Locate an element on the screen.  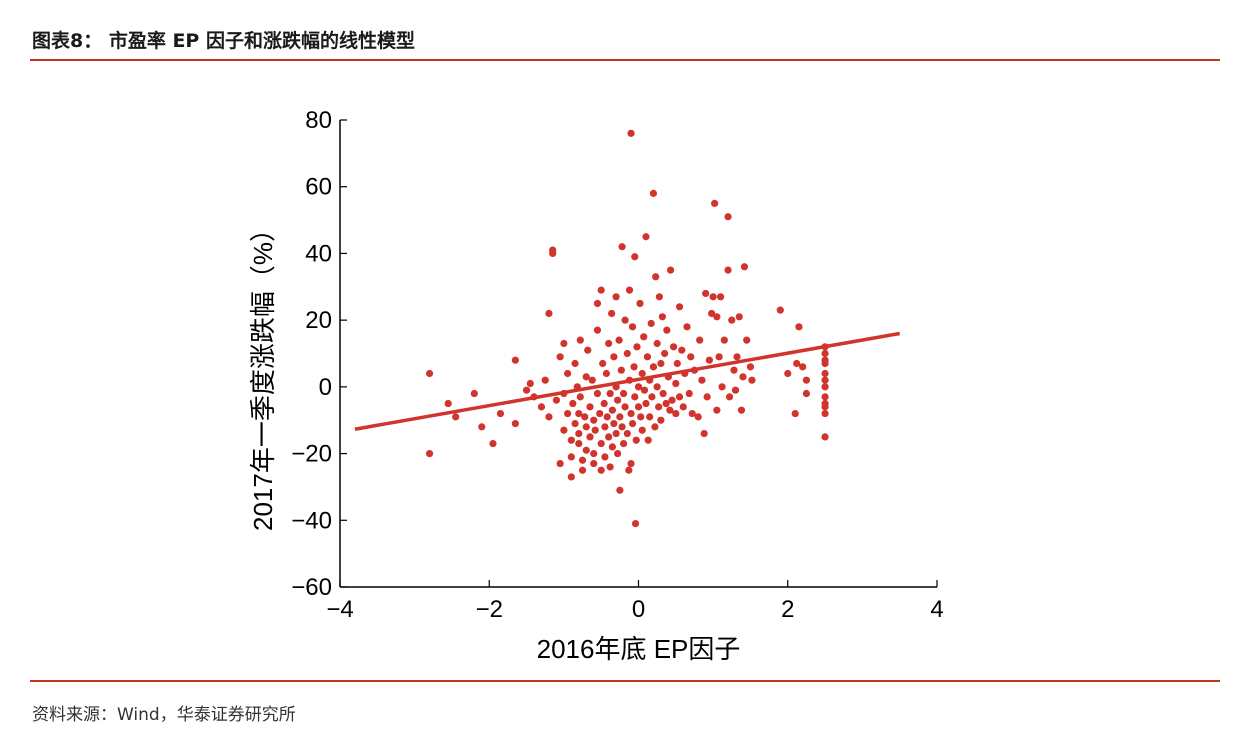
y-tick-label: 20 is located at coordinates (318, 320).